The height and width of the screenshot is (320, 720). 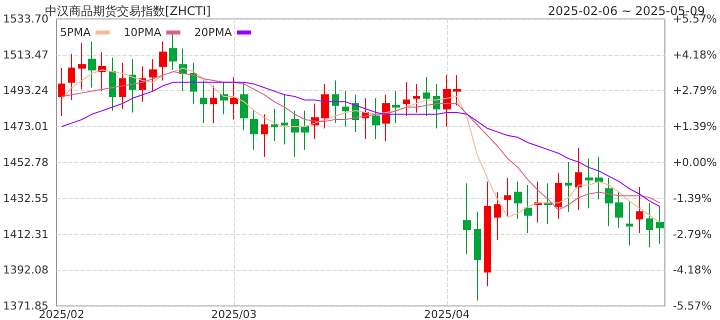 I want to click on y-tick-label: 1473.01, so click(x=25, y=127).